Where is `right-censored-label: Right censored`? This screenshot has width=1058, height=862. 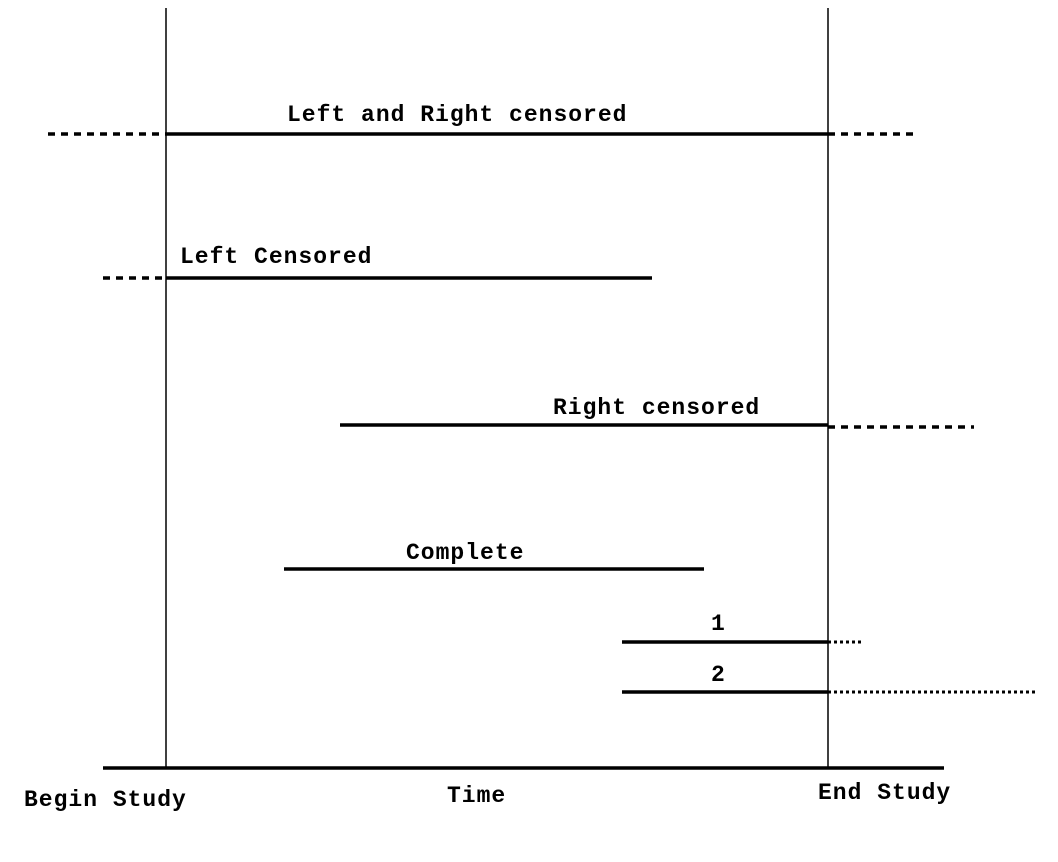
right-censored-label: Right censored is located at coordinates (656, 408).